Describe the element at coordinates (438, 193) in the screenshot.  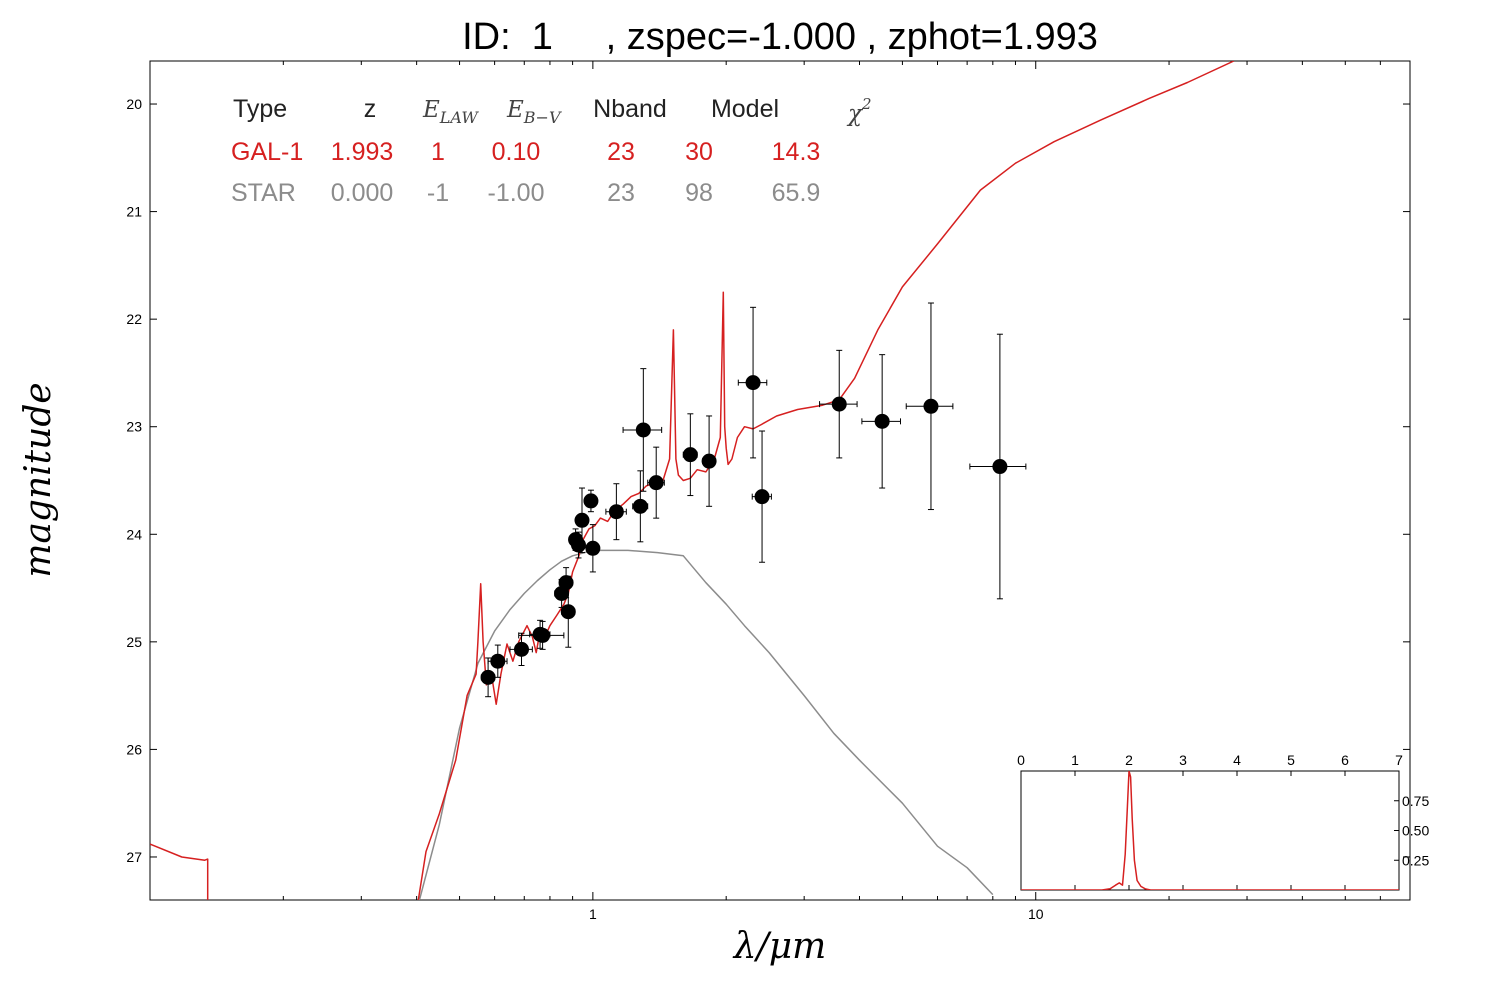
I see `table-cell-law: -1` at that location.